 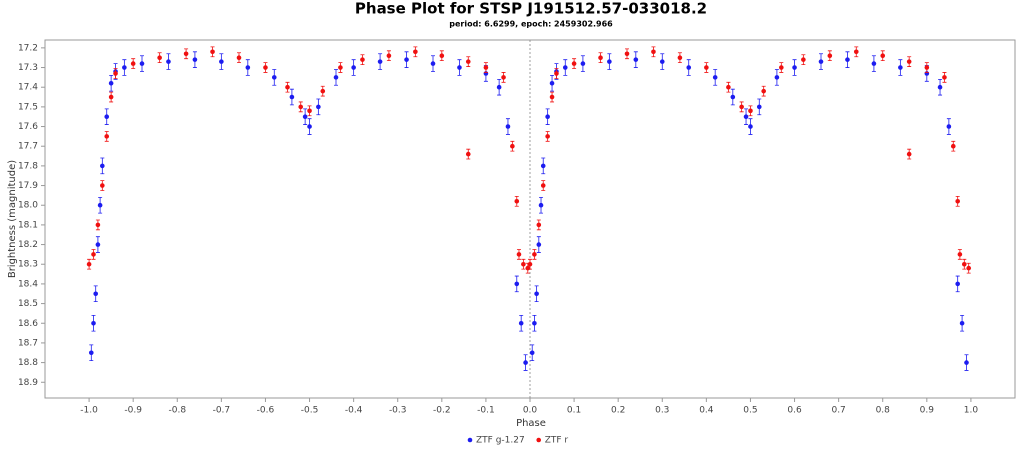 I want to click on y-tick-label: 18.3, so click(x=28, y=265).